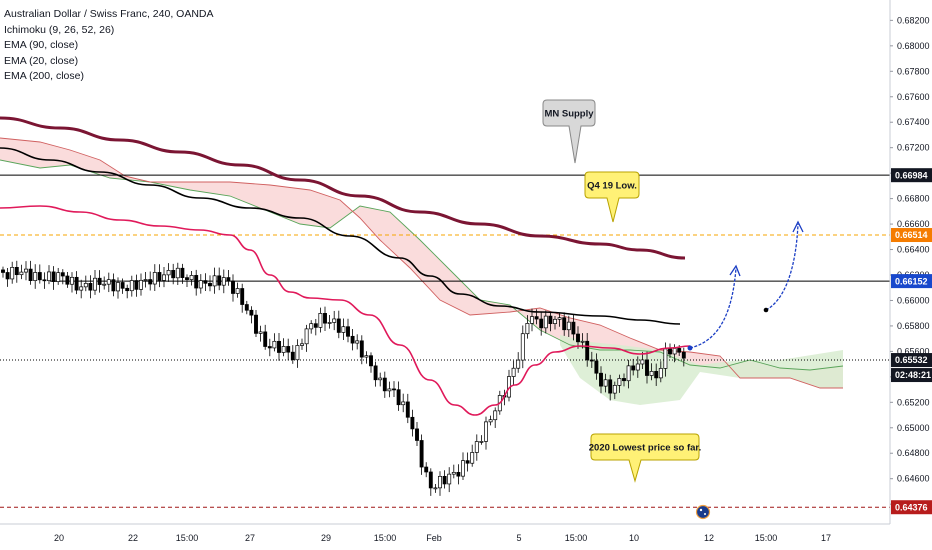 Image resolution: width=932 pixels, height=550 pixels. I want to click on indicator-ema-200: EMA (200, close), so click(44, 76).